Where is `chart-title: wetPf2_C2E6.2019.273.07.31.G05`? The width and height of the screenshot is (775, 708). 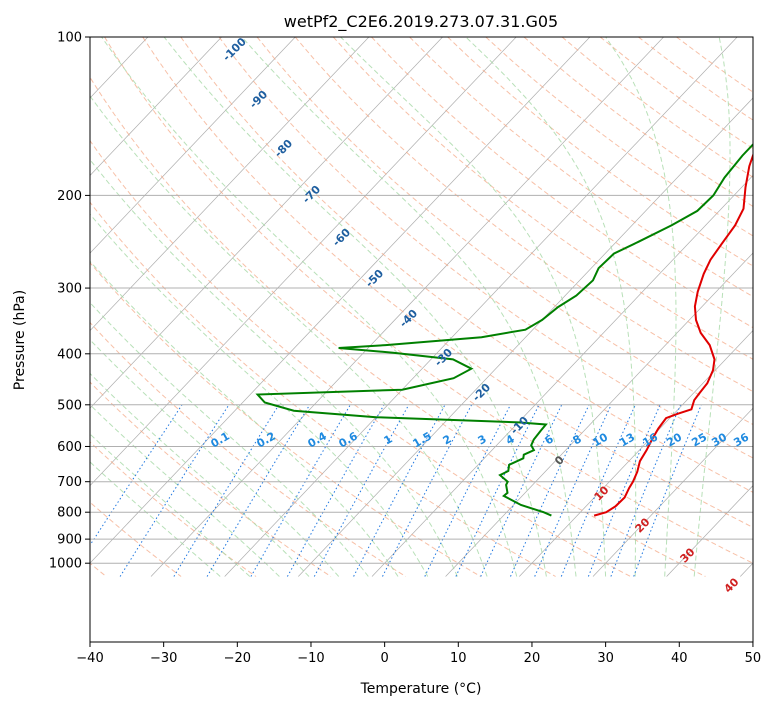
chart-title: wetPf2_C2E6.2019.273.07.31.G05 is located at coordinates (421, 22).